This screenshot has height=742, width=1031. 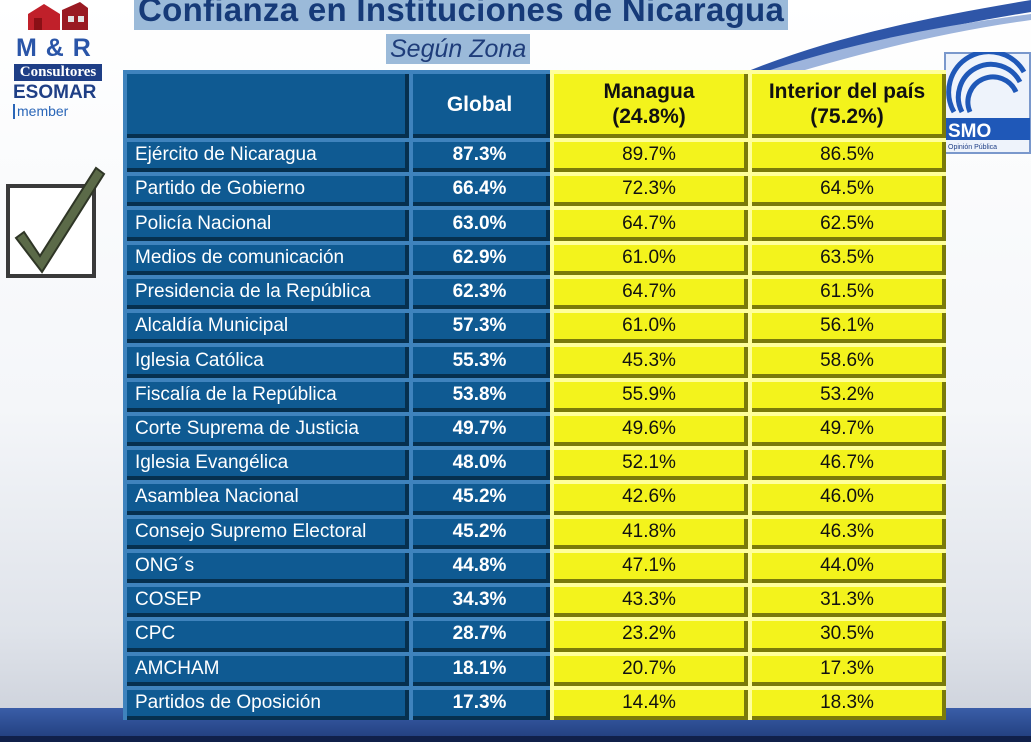 I want to click on table-row: Consejo Supremo Electoral 45.2% 41.8% 46.3%, so click(x=534, y=531).